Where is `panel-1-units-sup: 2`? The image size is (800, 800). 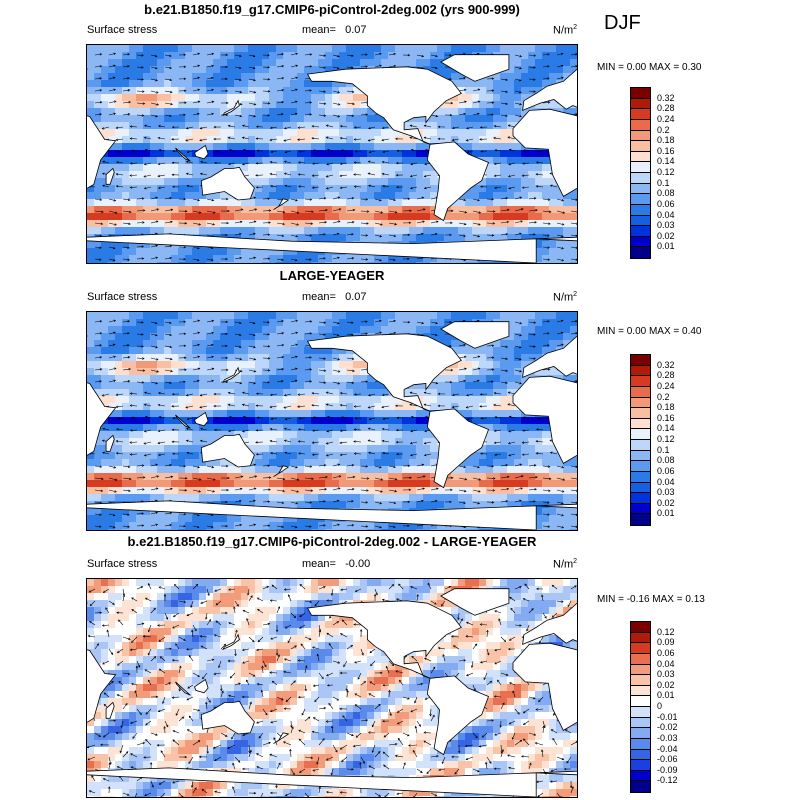 panel-1-units-sup: 2 is located at coordinates (575, 27).